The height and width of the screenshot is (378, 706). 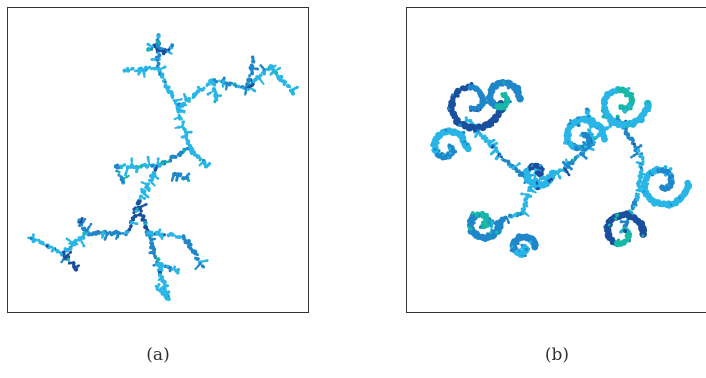 What do you see at coordinates (158, 355) in the screenshot?
I see `caption-a: (a)` at bounding box center [158, 355].